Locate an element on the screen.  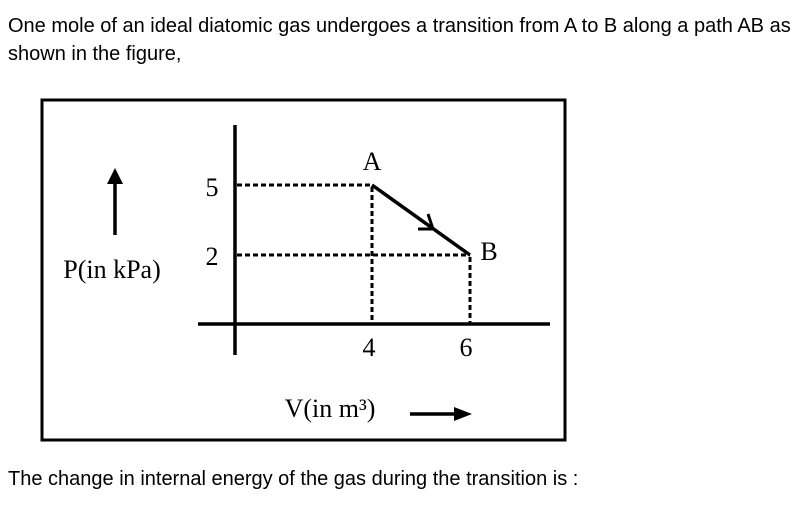
x-tick-label: 4 is located at coordinates (369, 347).